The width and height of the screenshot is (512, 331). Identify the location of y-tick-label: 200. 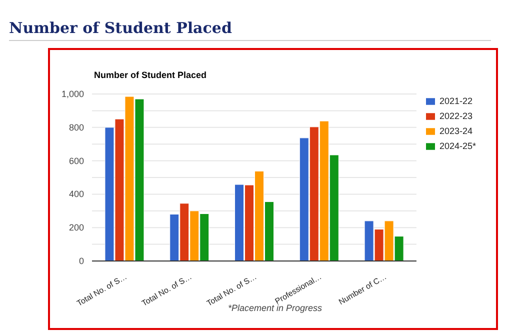
(76, 227).